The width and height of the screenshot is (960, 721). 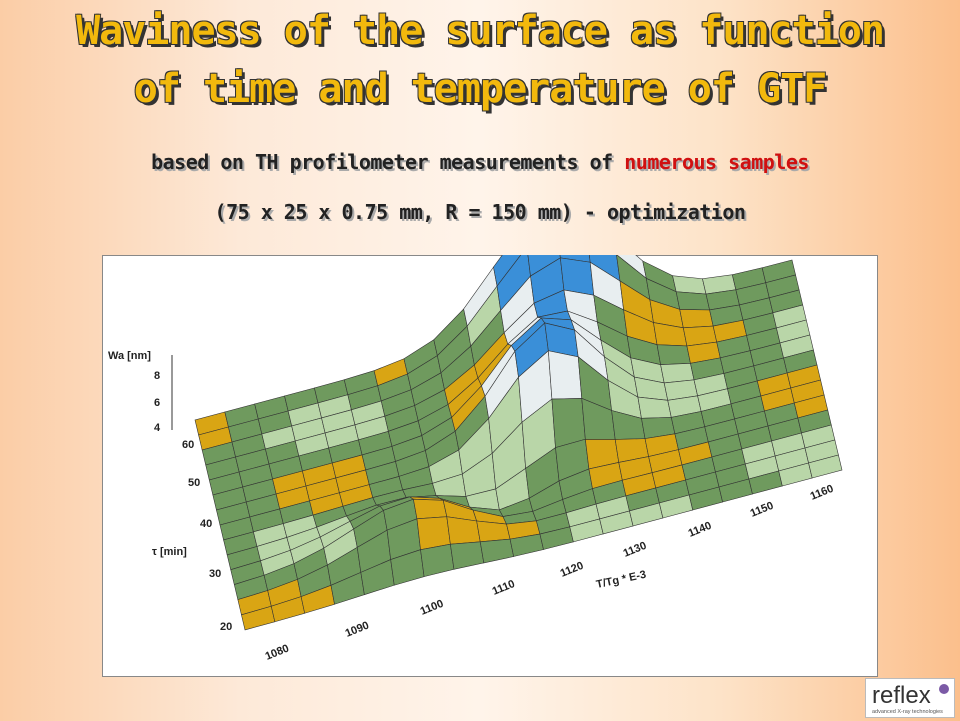 What do you see at coordinates (907, 712) in the screenshot?
I see `logo-tagline: advanced X-ray technologies` at bounding box center [907, 712].